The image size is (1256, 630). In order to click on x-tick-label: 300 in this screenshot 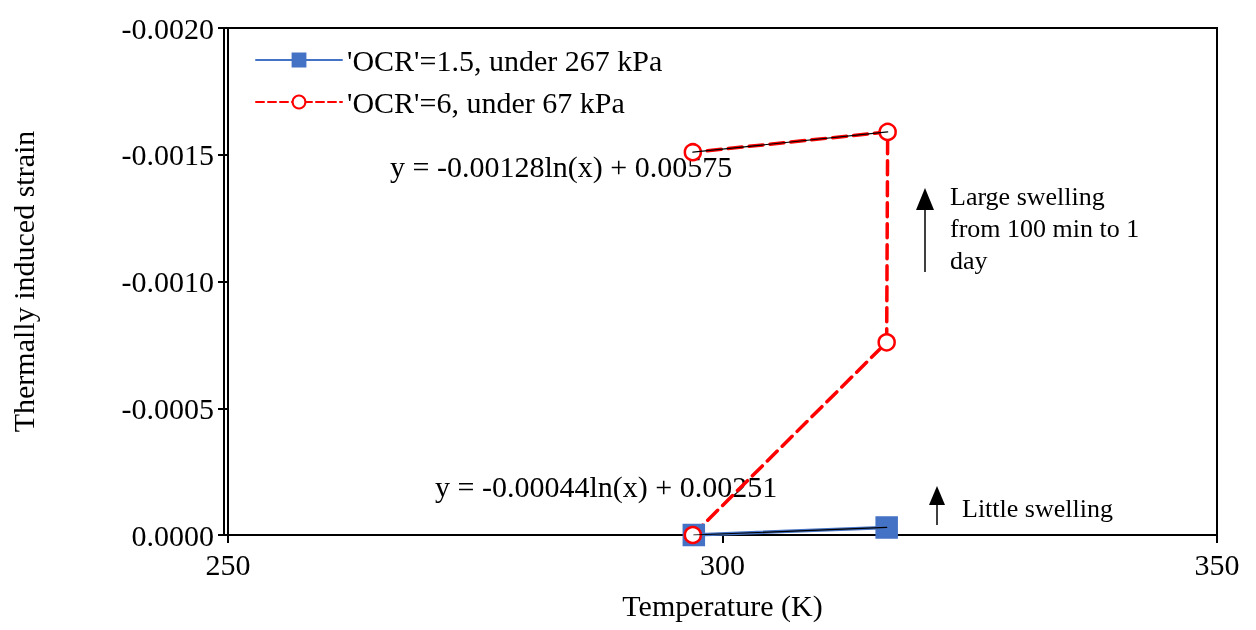, I will do `click(722, 564)`.